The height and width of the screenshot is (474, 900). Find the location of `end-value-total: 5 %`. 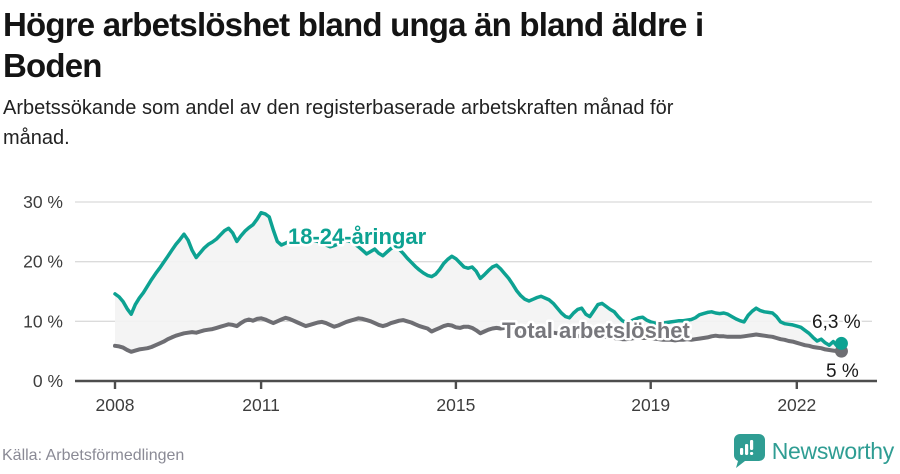

end-value-total: 5 % is located at coordinates (842, 371).